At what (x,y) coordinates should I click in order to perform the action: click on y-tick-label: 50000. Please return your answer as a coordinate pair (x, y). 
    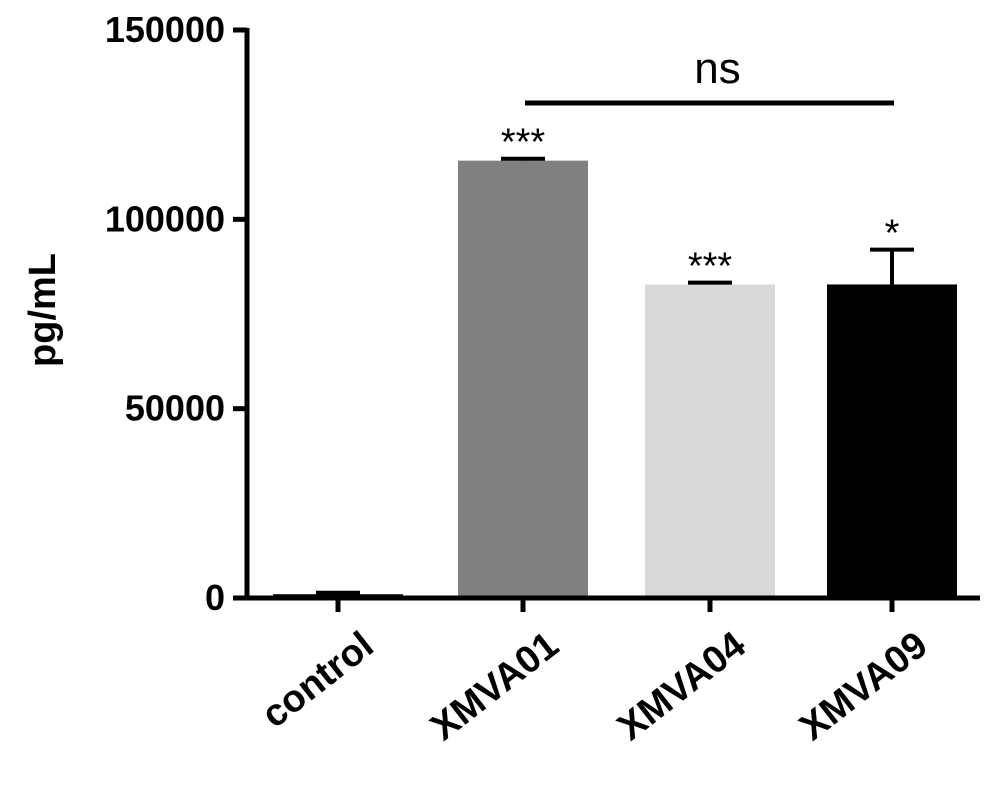
    Looking at the image, I should click on (175, 408).